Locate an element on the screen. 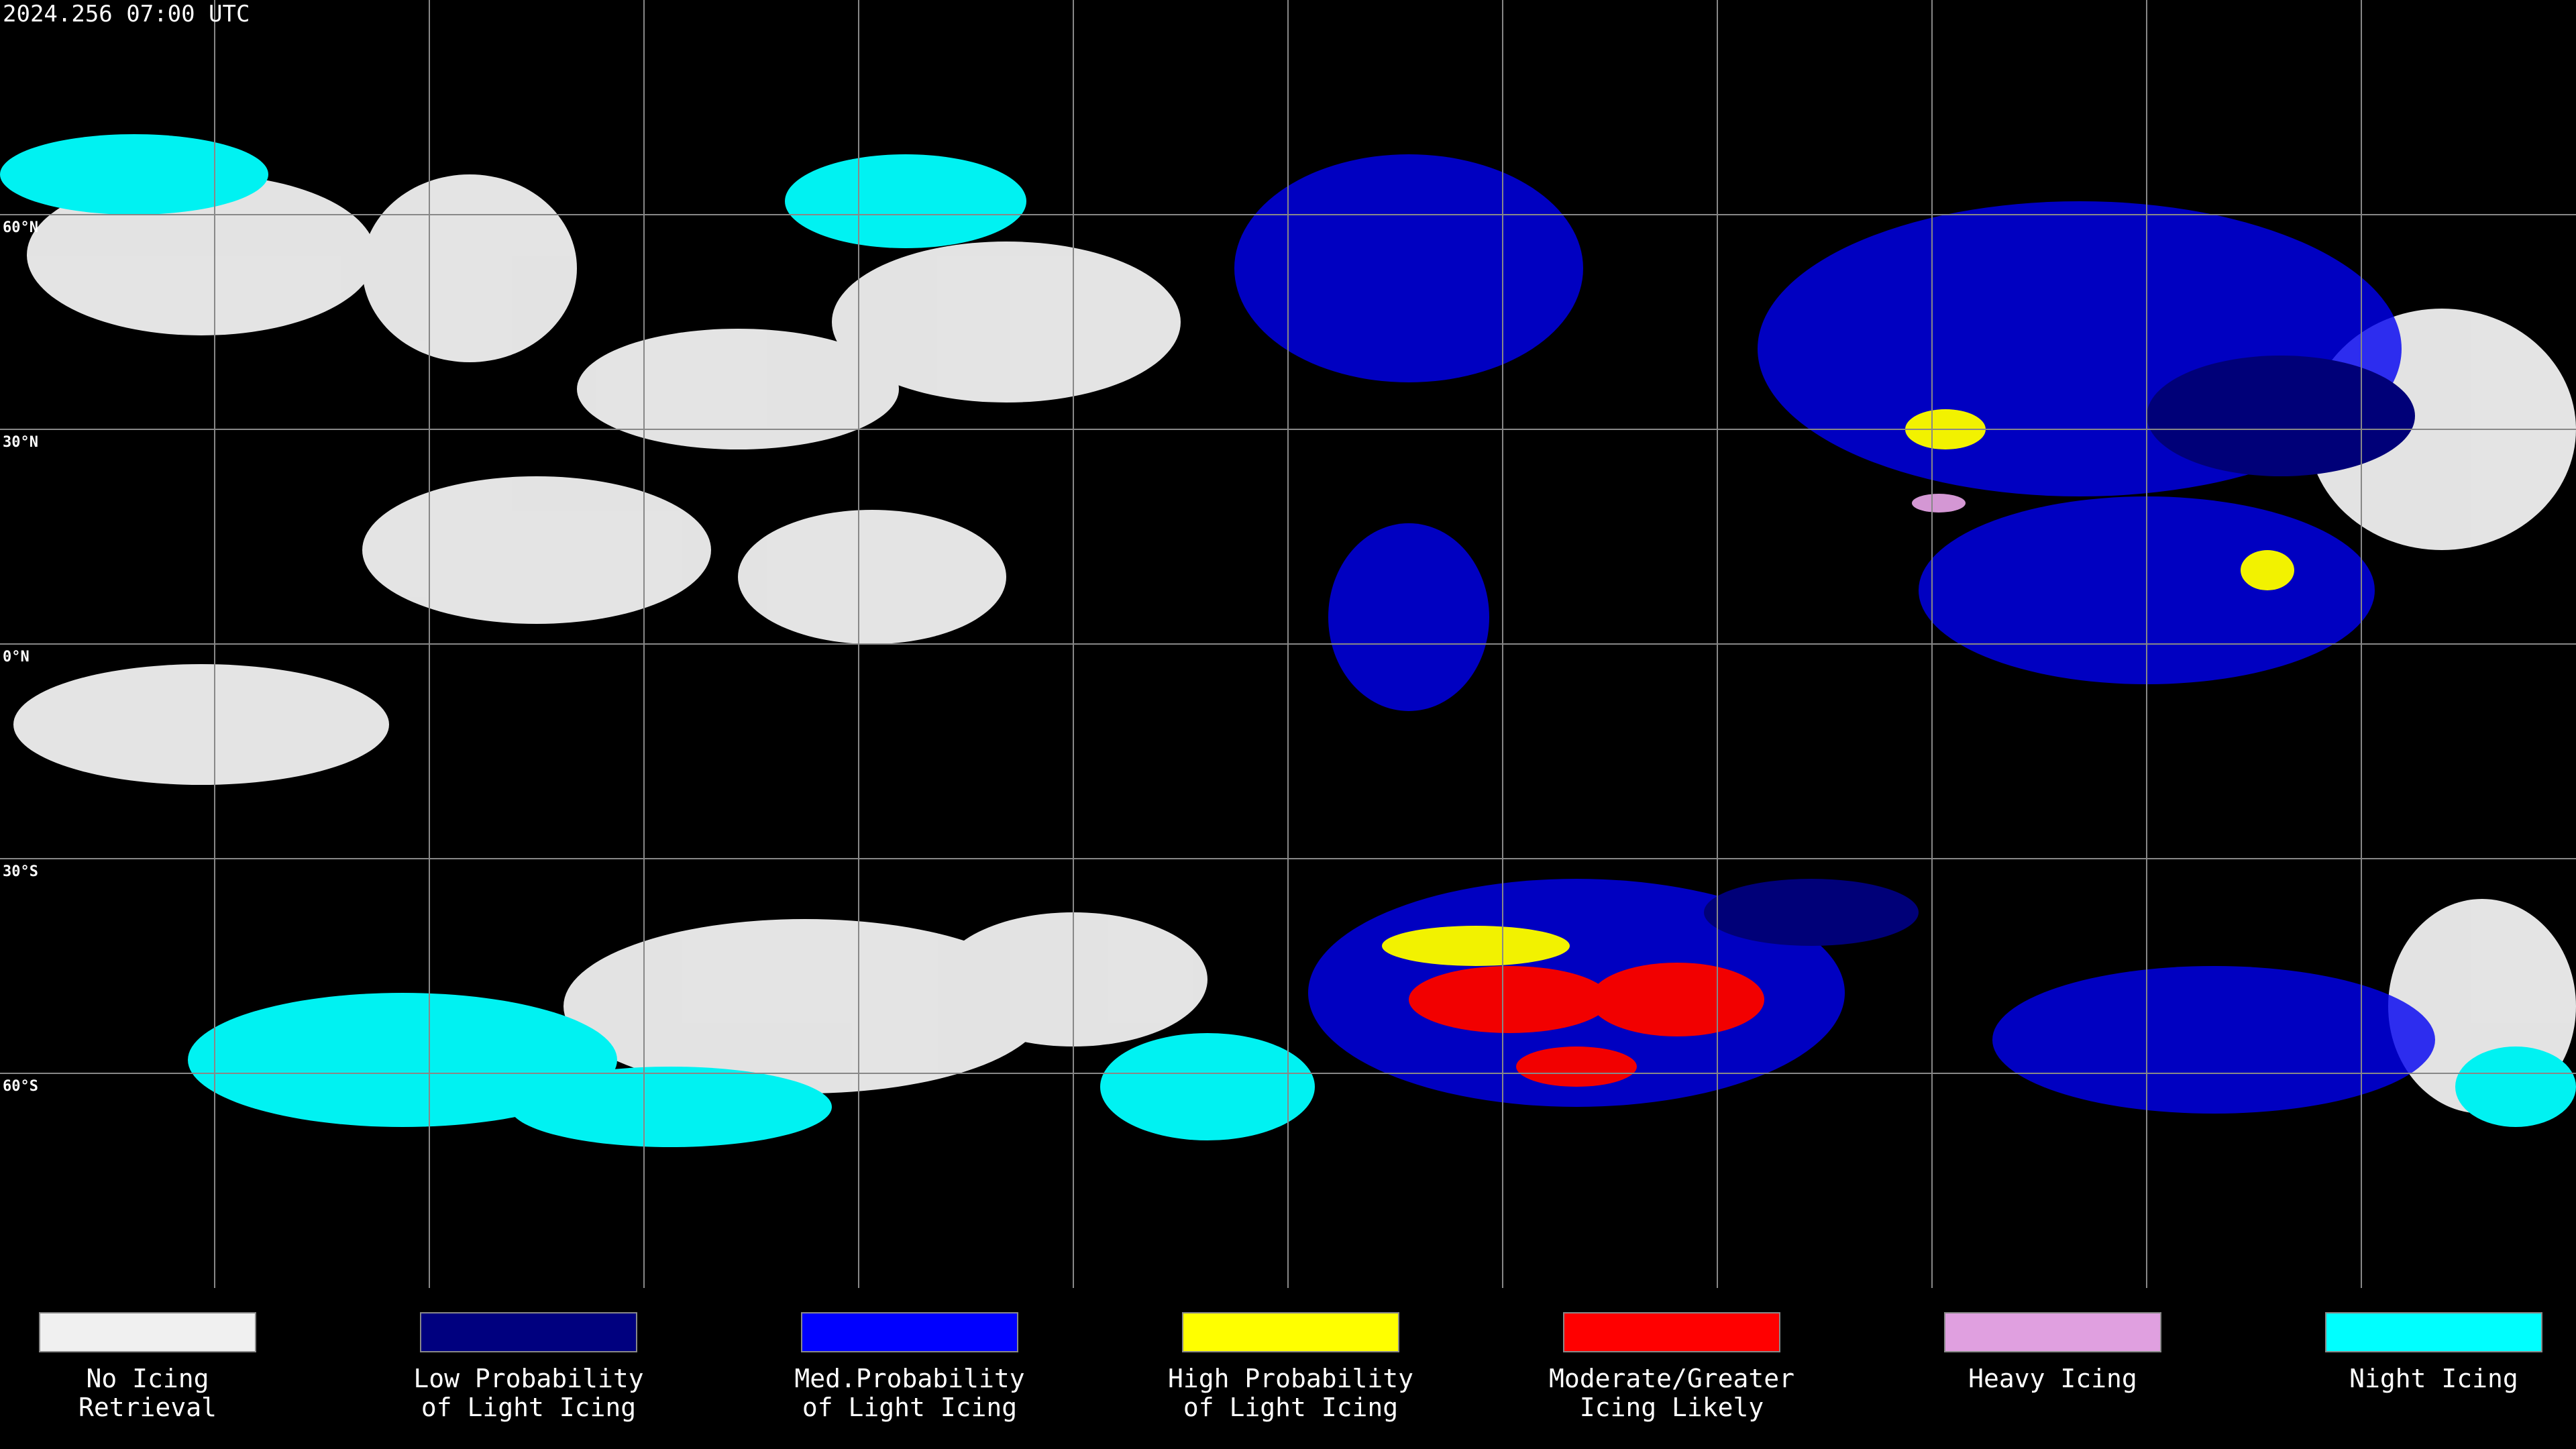 Image resolution: width=2576 pixels, height=1449 pixels. legend-label: Med.Probability is located at coordinates (909, 1378).